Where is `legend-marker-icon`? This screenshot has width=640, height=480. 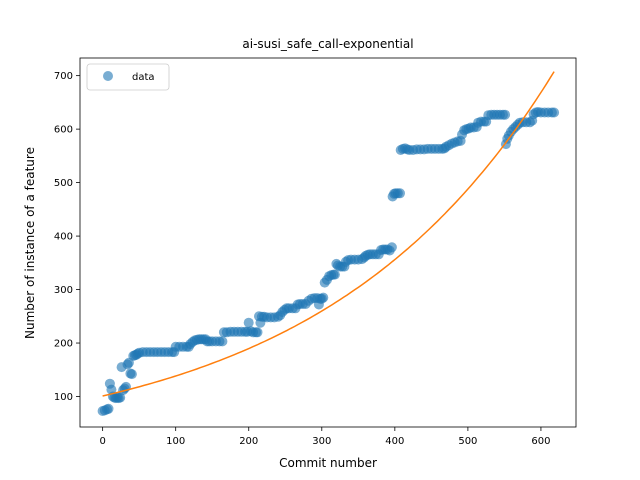 legend-marker-icon is located at coordinates (108, 76).